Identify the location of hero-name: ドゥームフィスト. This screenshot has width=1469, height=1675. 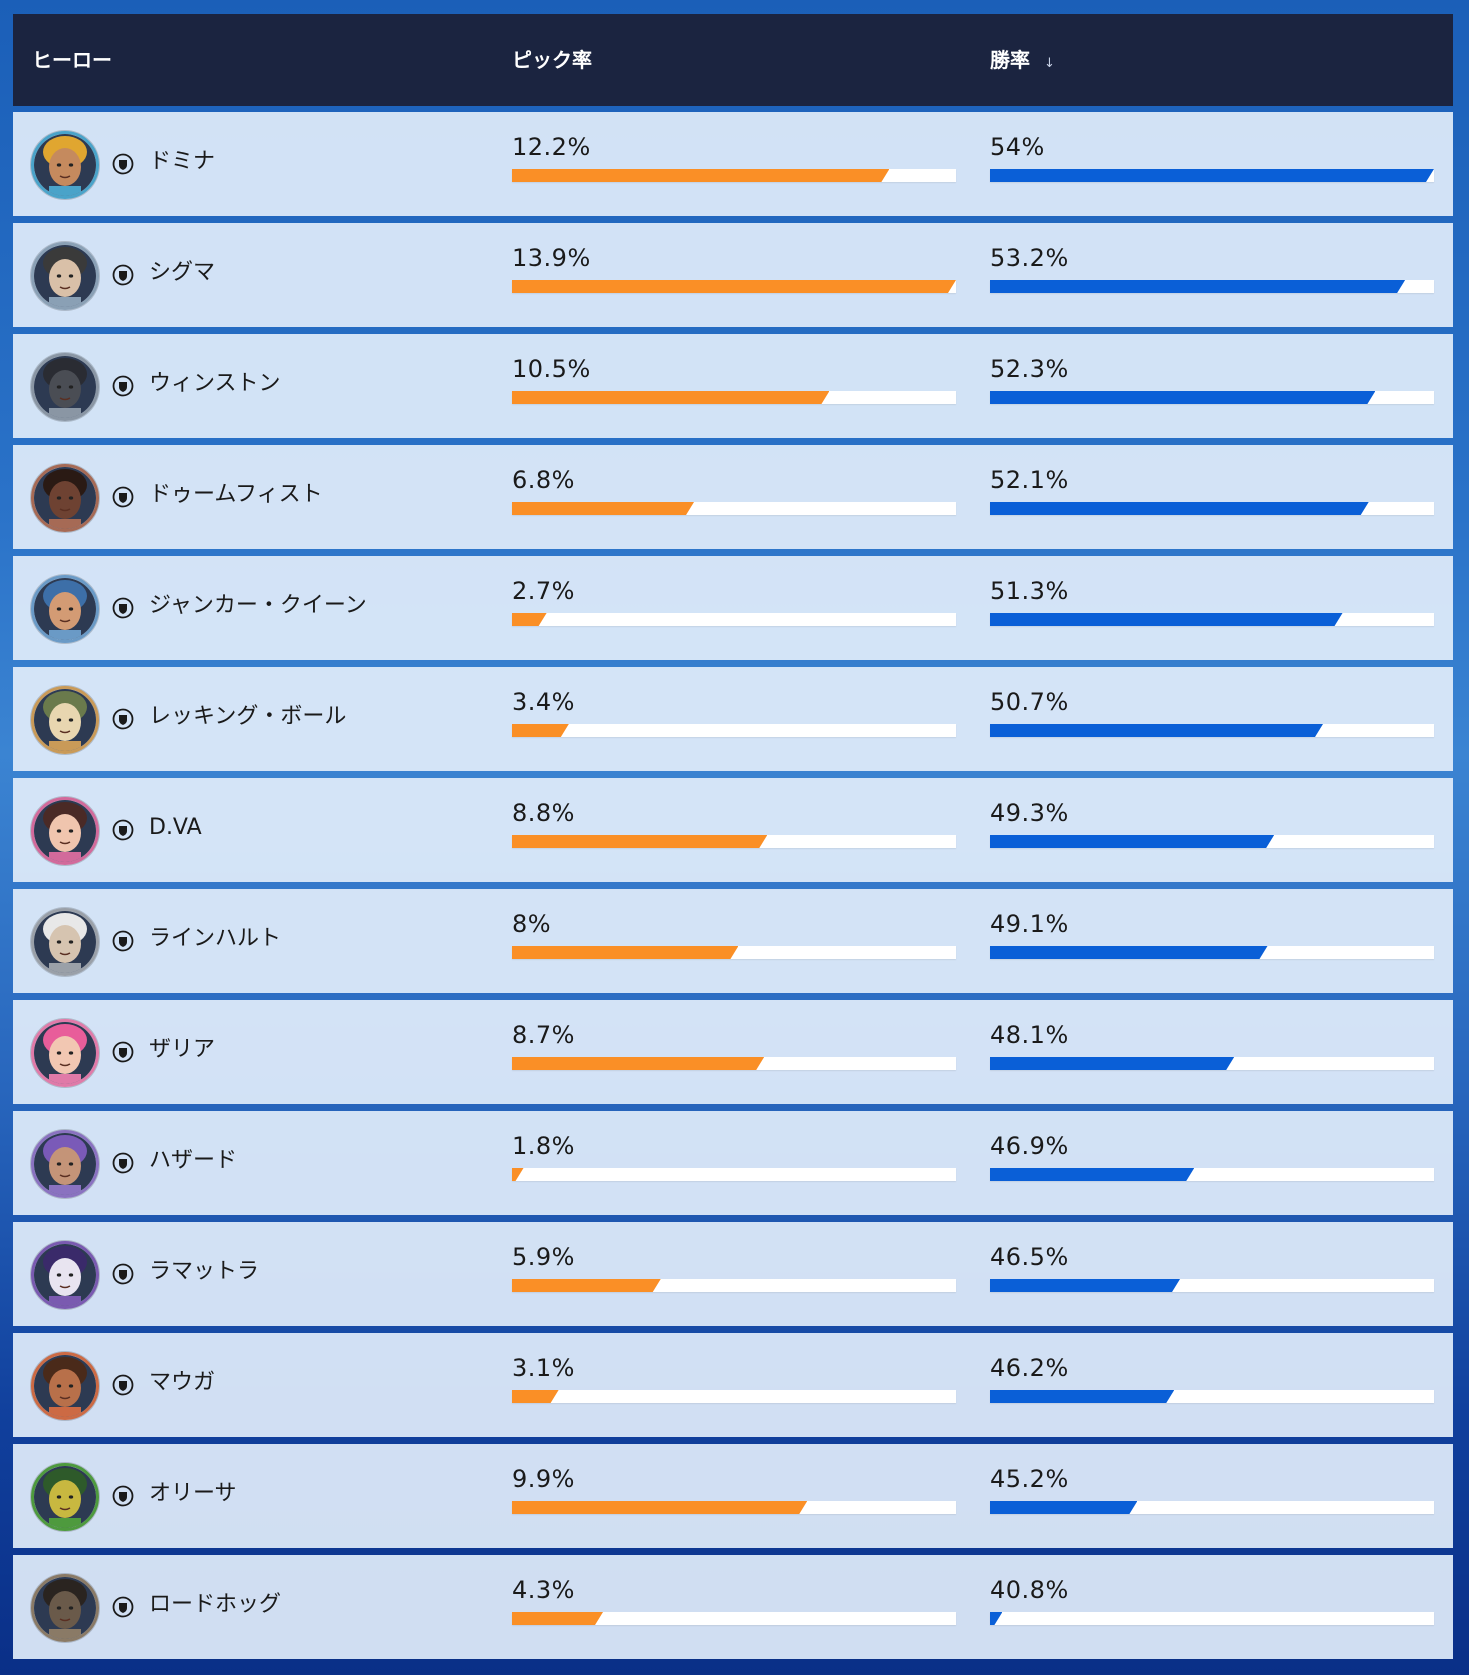
(236, 494).